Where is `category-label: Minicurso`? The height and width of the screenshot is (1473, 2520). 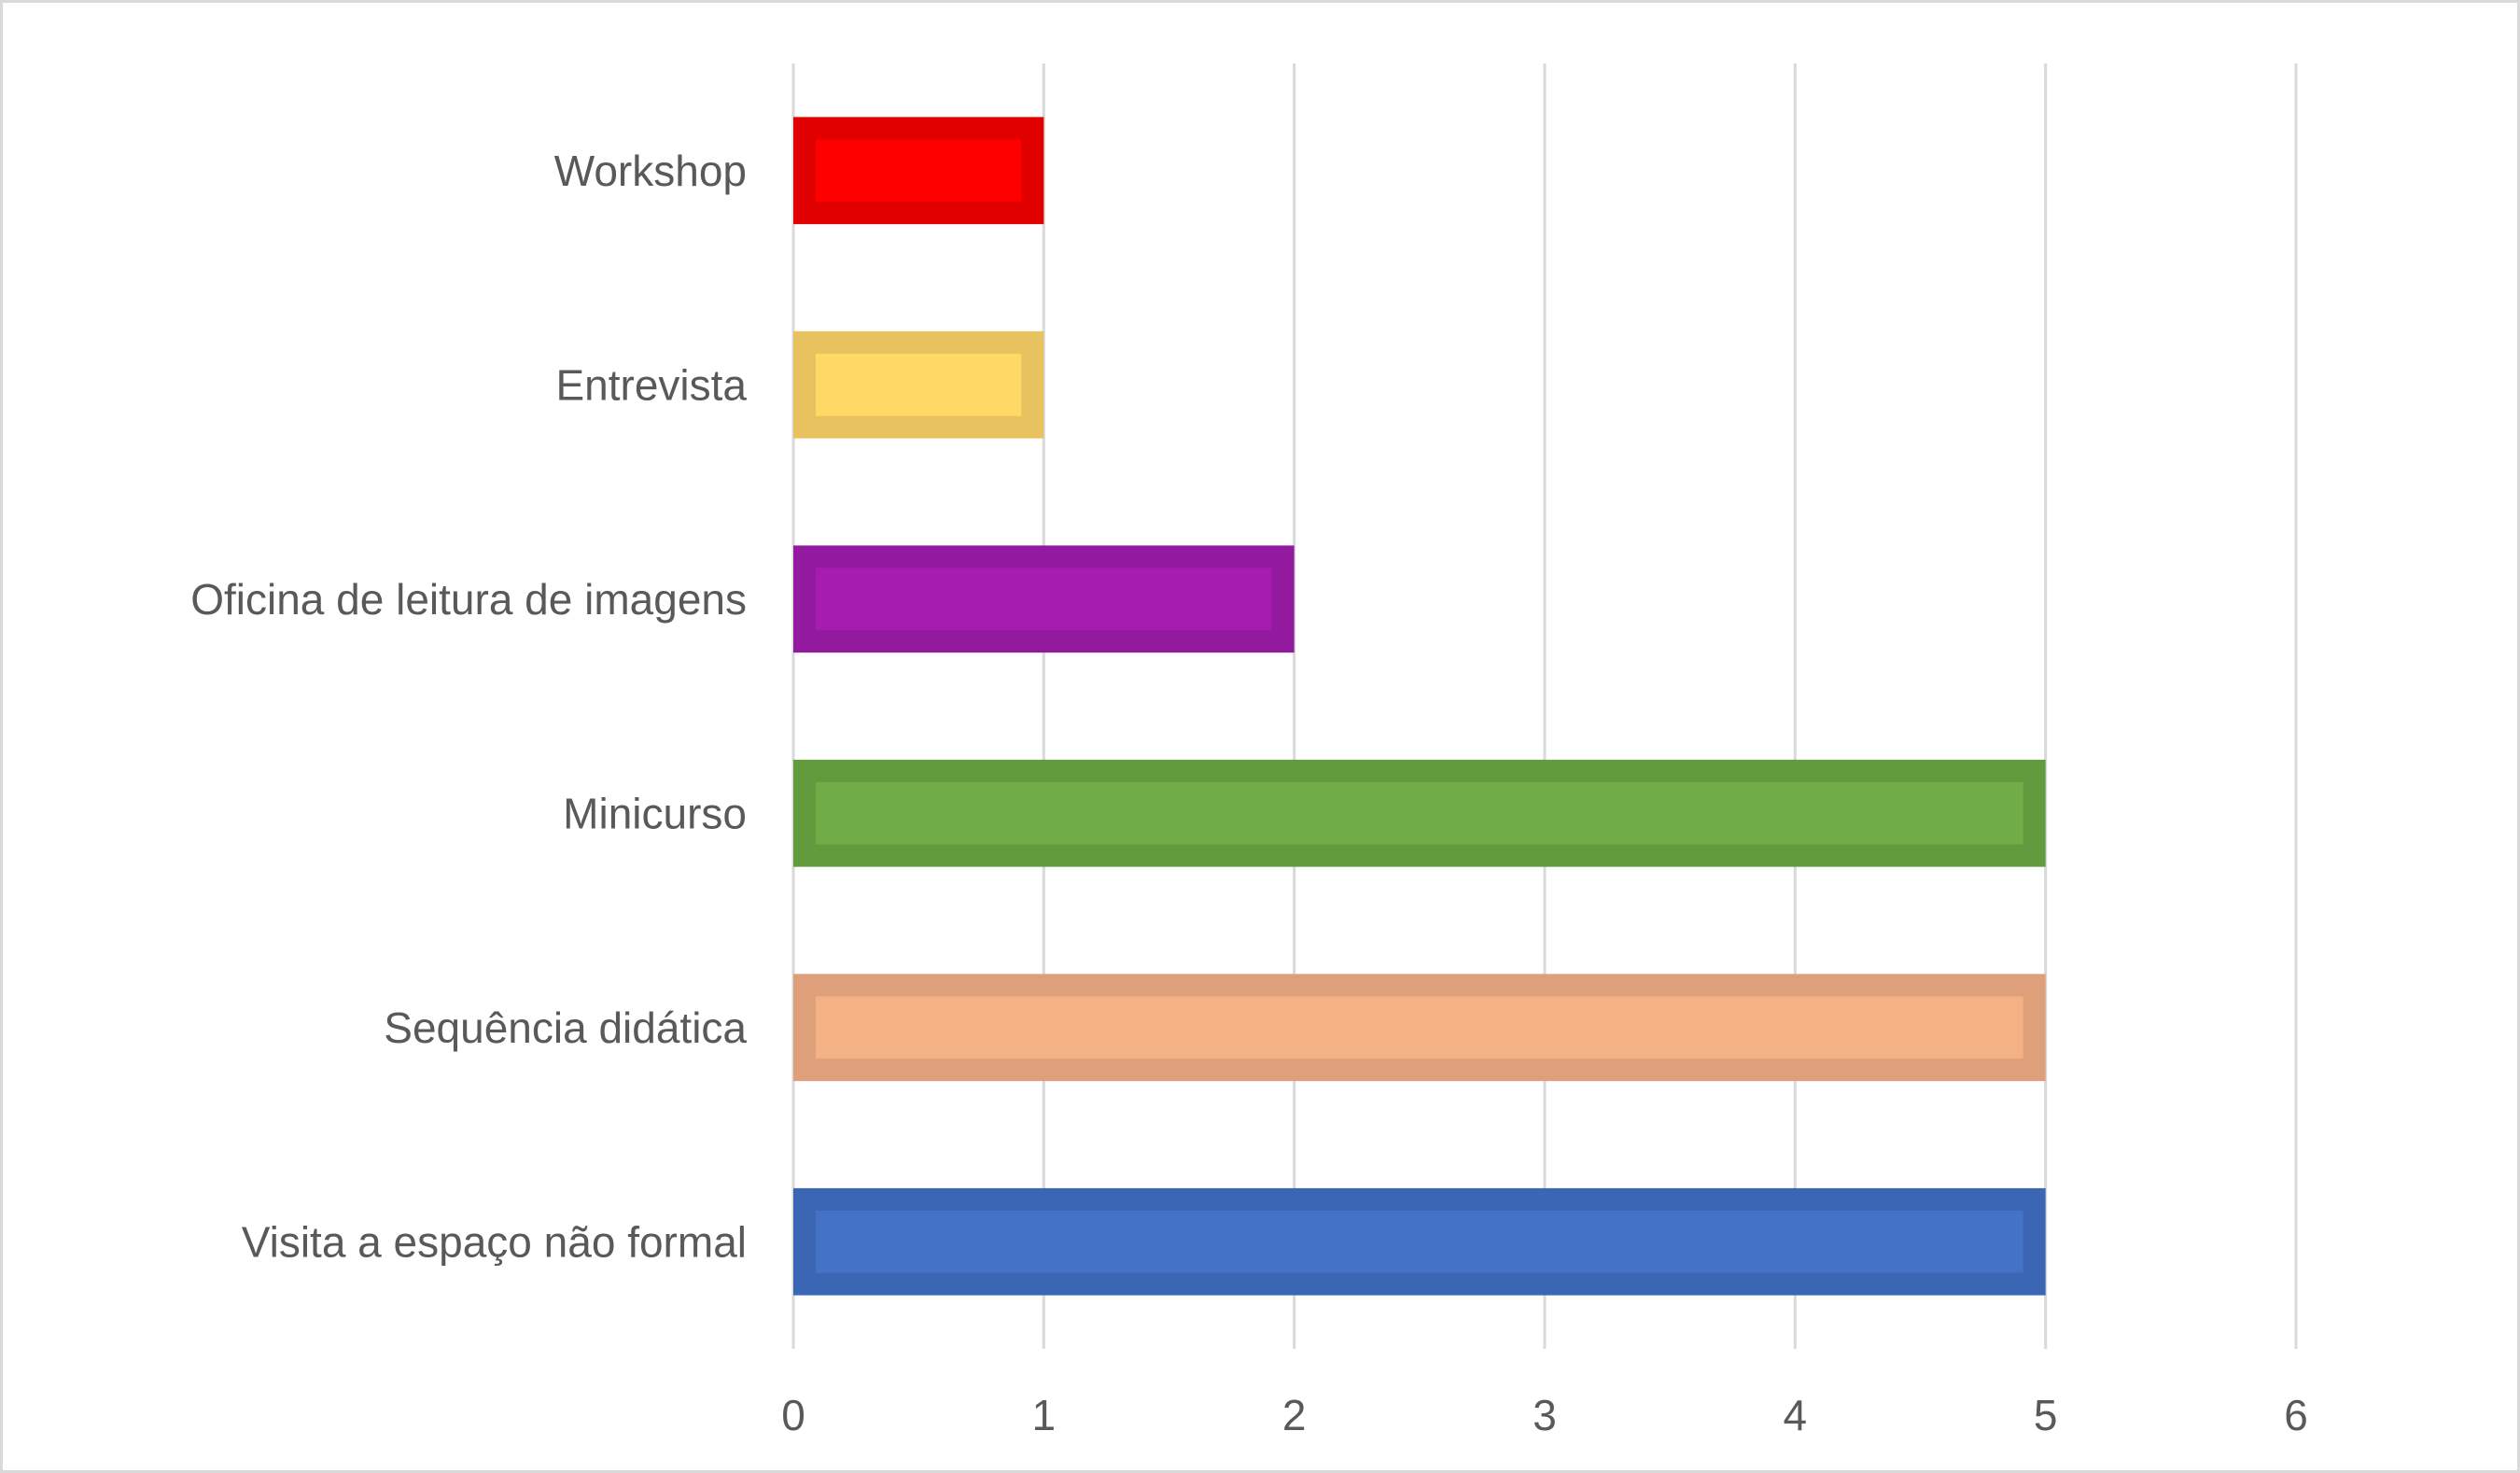 category-label: Minicurso is located at coordinates (655, 813).